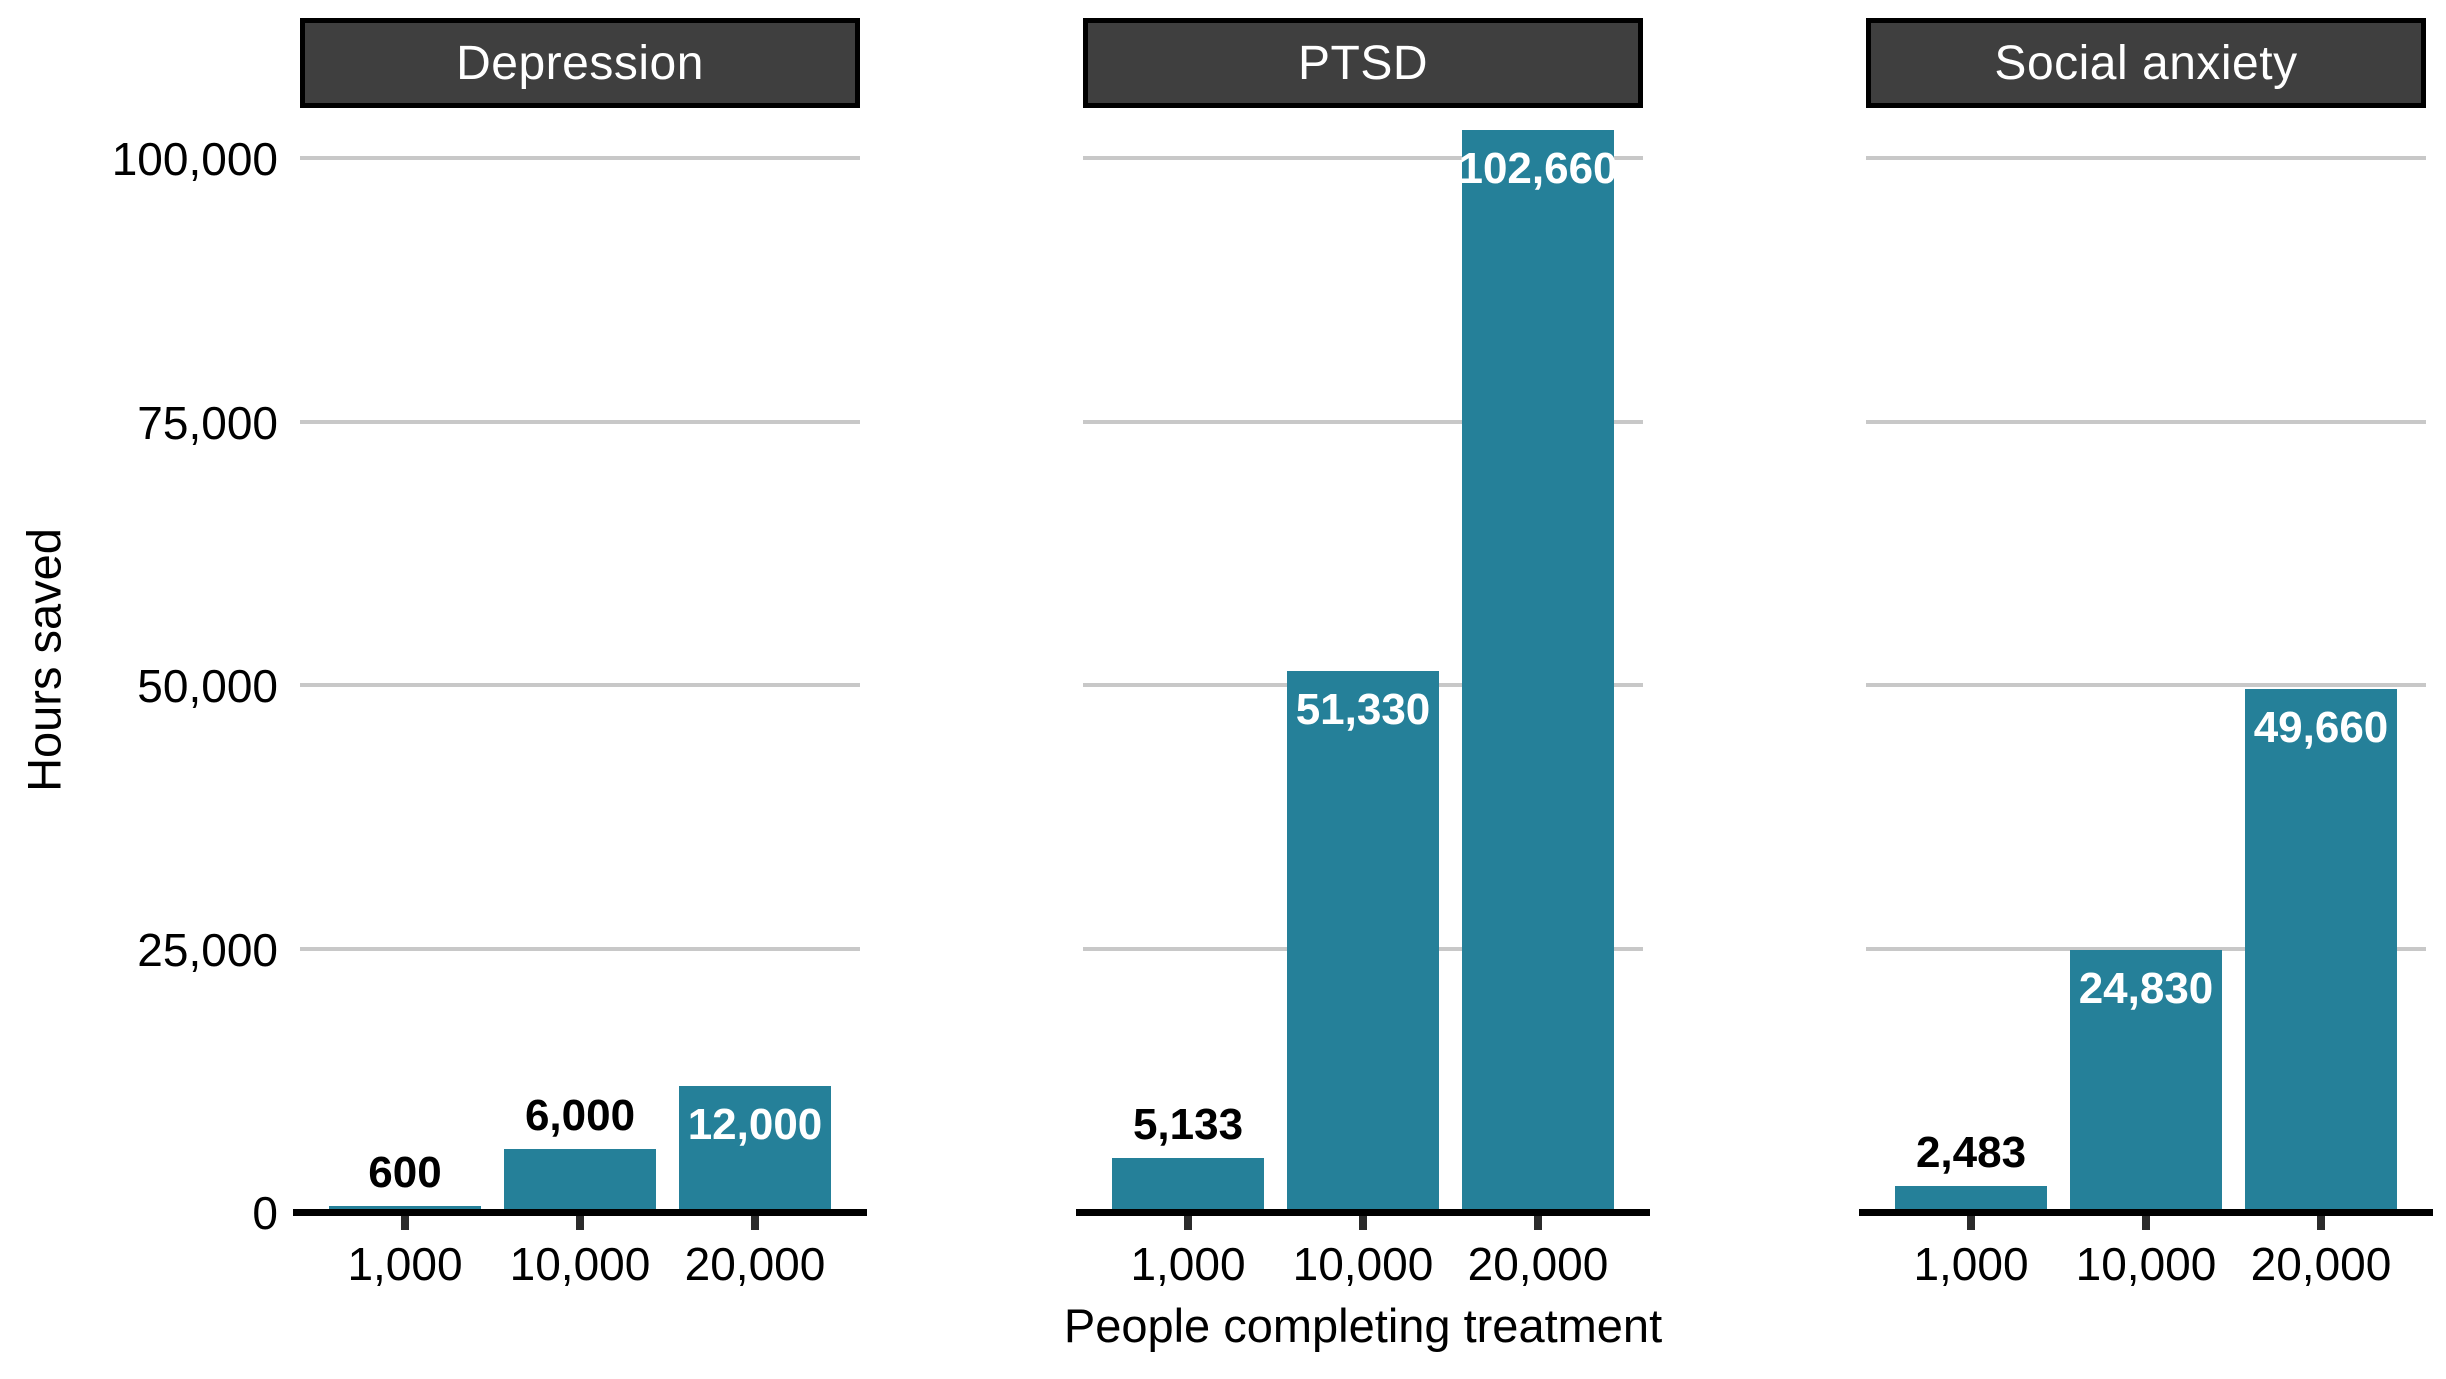 The height and width of the screenshot is (1379, 2446). Describe the element at coordinates (207, 422) in the screenshot. I see `y-tick-label: 75,000` at that location.